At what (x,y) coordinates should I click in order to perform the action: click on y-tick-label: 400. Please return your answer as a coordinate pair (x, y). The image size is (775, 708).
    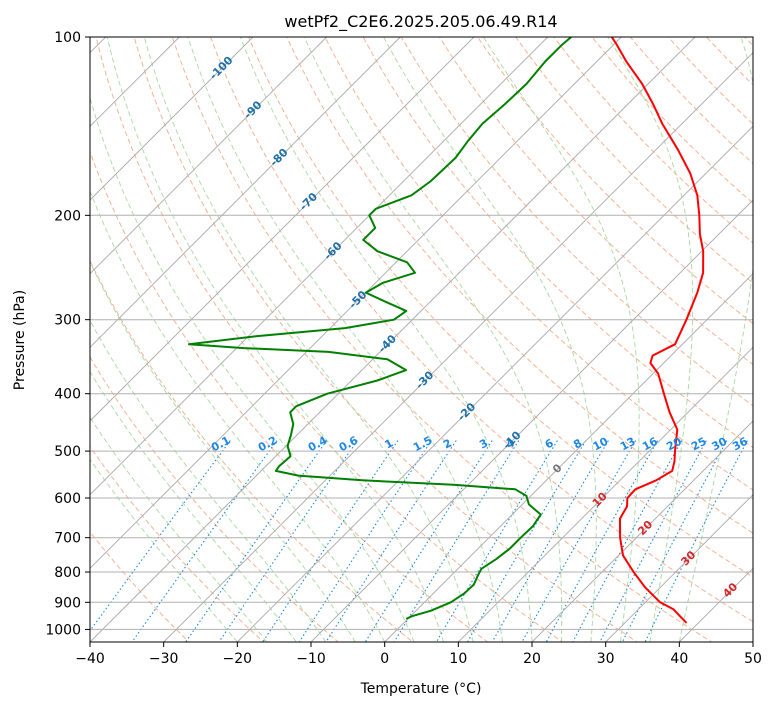
    Looking at the image, I should click on (67, 395).